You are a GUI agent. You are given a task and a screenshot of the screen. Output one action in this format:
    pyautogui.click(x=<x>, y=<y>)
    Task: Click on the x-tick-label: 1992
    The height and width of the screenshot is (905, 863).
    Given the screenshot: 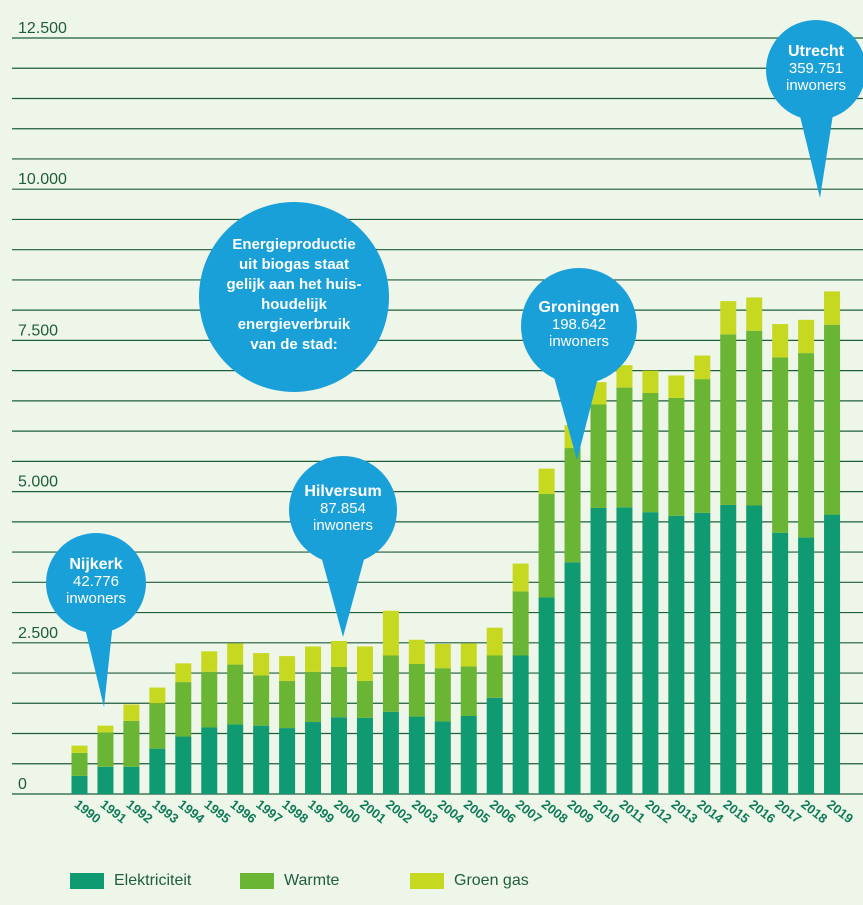 What is the action you would take?
    pyautogui.click(x=140, y=812)
    